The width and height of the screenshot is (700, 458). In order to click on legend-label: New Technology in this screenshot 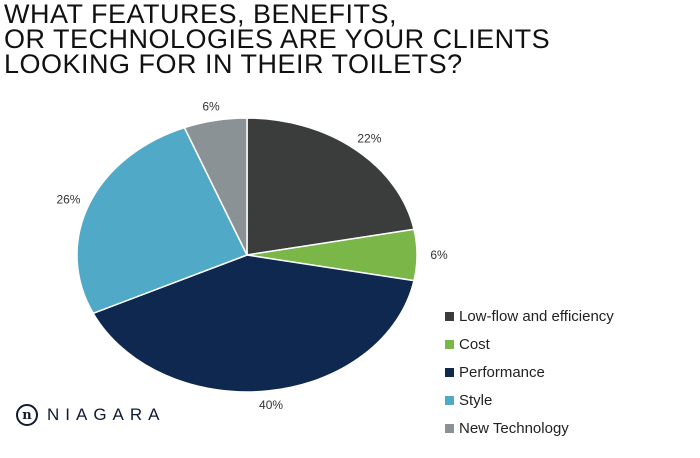, I will do `click(514, 428)`.